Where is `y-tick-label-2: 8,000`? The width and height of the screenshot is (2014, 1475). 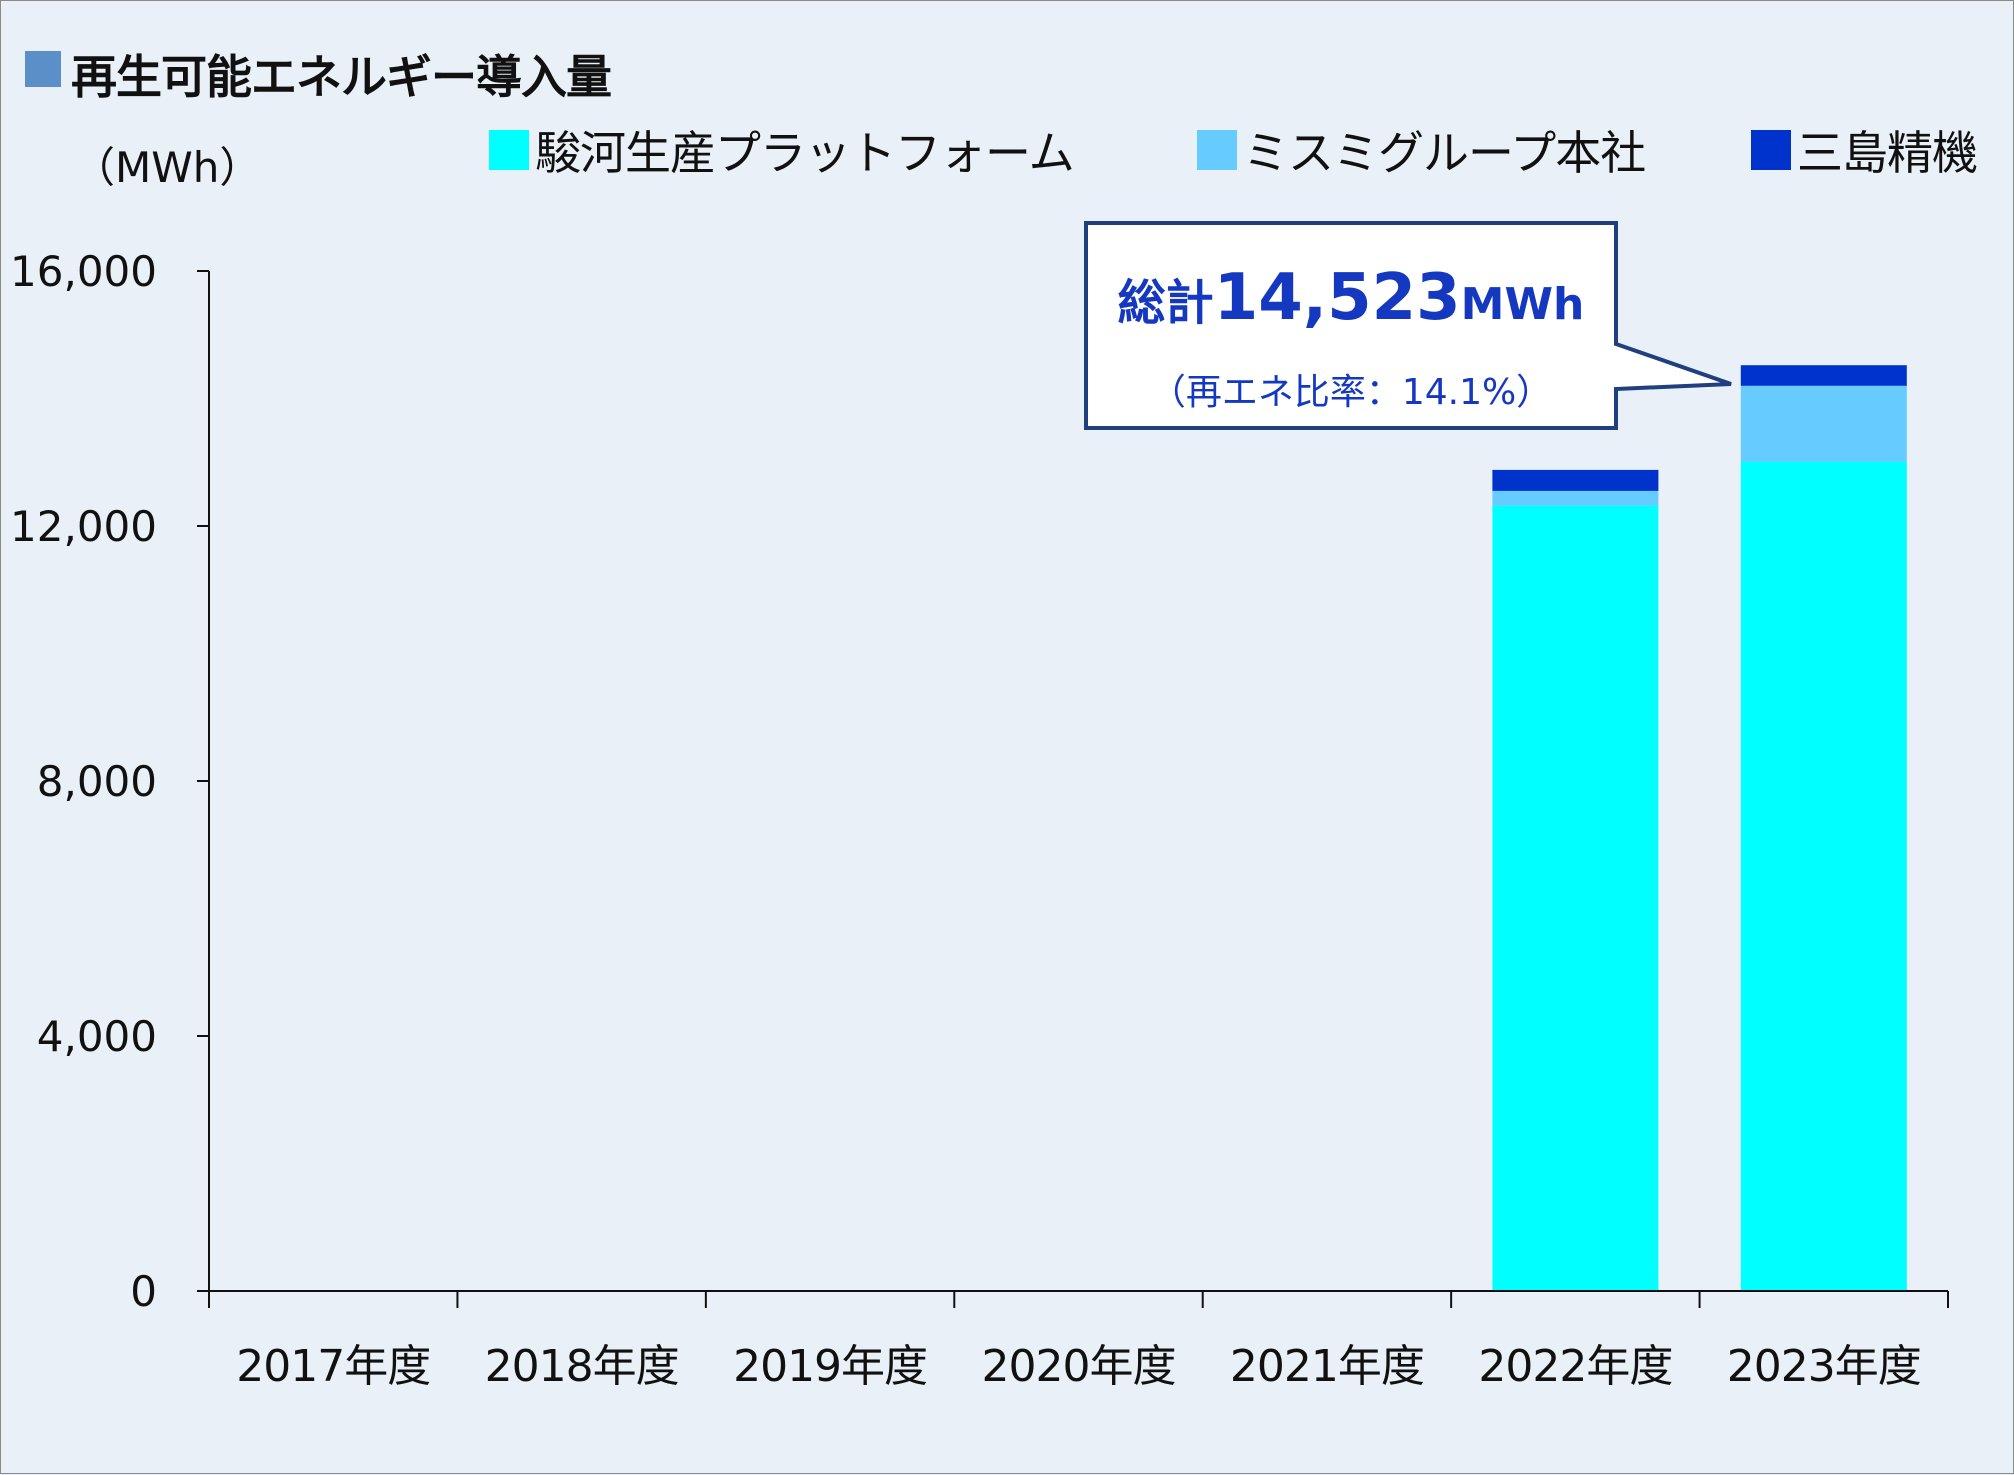 y-tick-label-2: 8,000 is located at coordinates (97, 781).